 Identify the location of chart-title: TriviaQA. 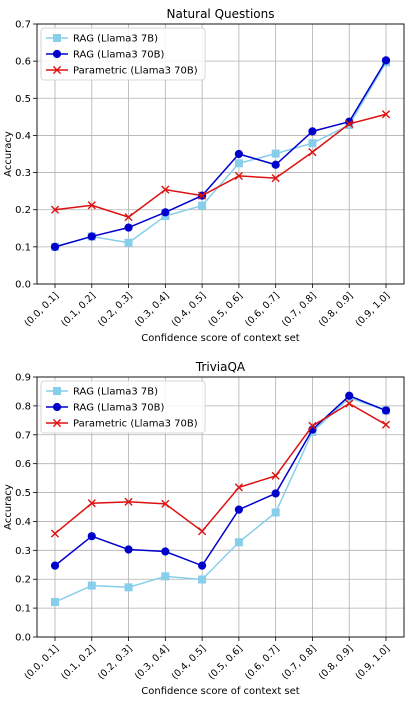
(220, 367).